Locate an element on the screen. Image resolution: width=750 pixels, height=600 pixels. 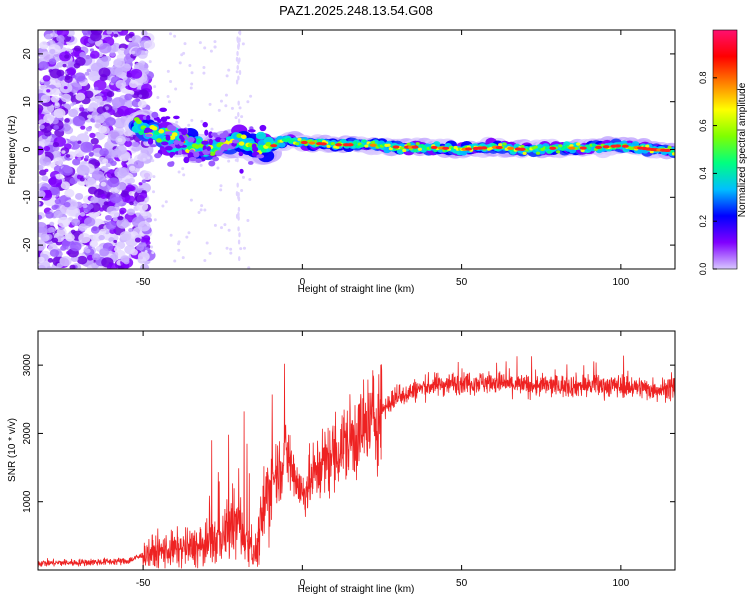
y-tick-label: 3000 is located at coordinates (27, 365).